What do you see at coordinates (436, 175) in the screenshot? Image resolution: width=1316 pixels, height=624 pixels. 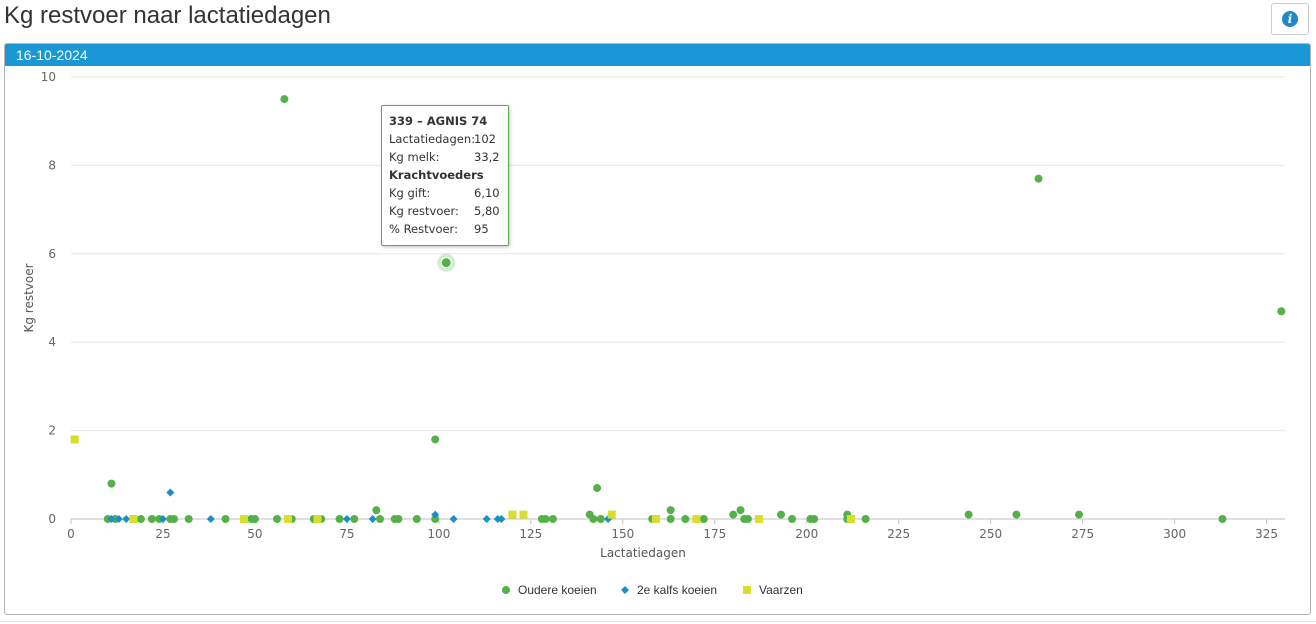 I see `tooltip-section: Krachtvoeders` at bounding box center [436, 175].